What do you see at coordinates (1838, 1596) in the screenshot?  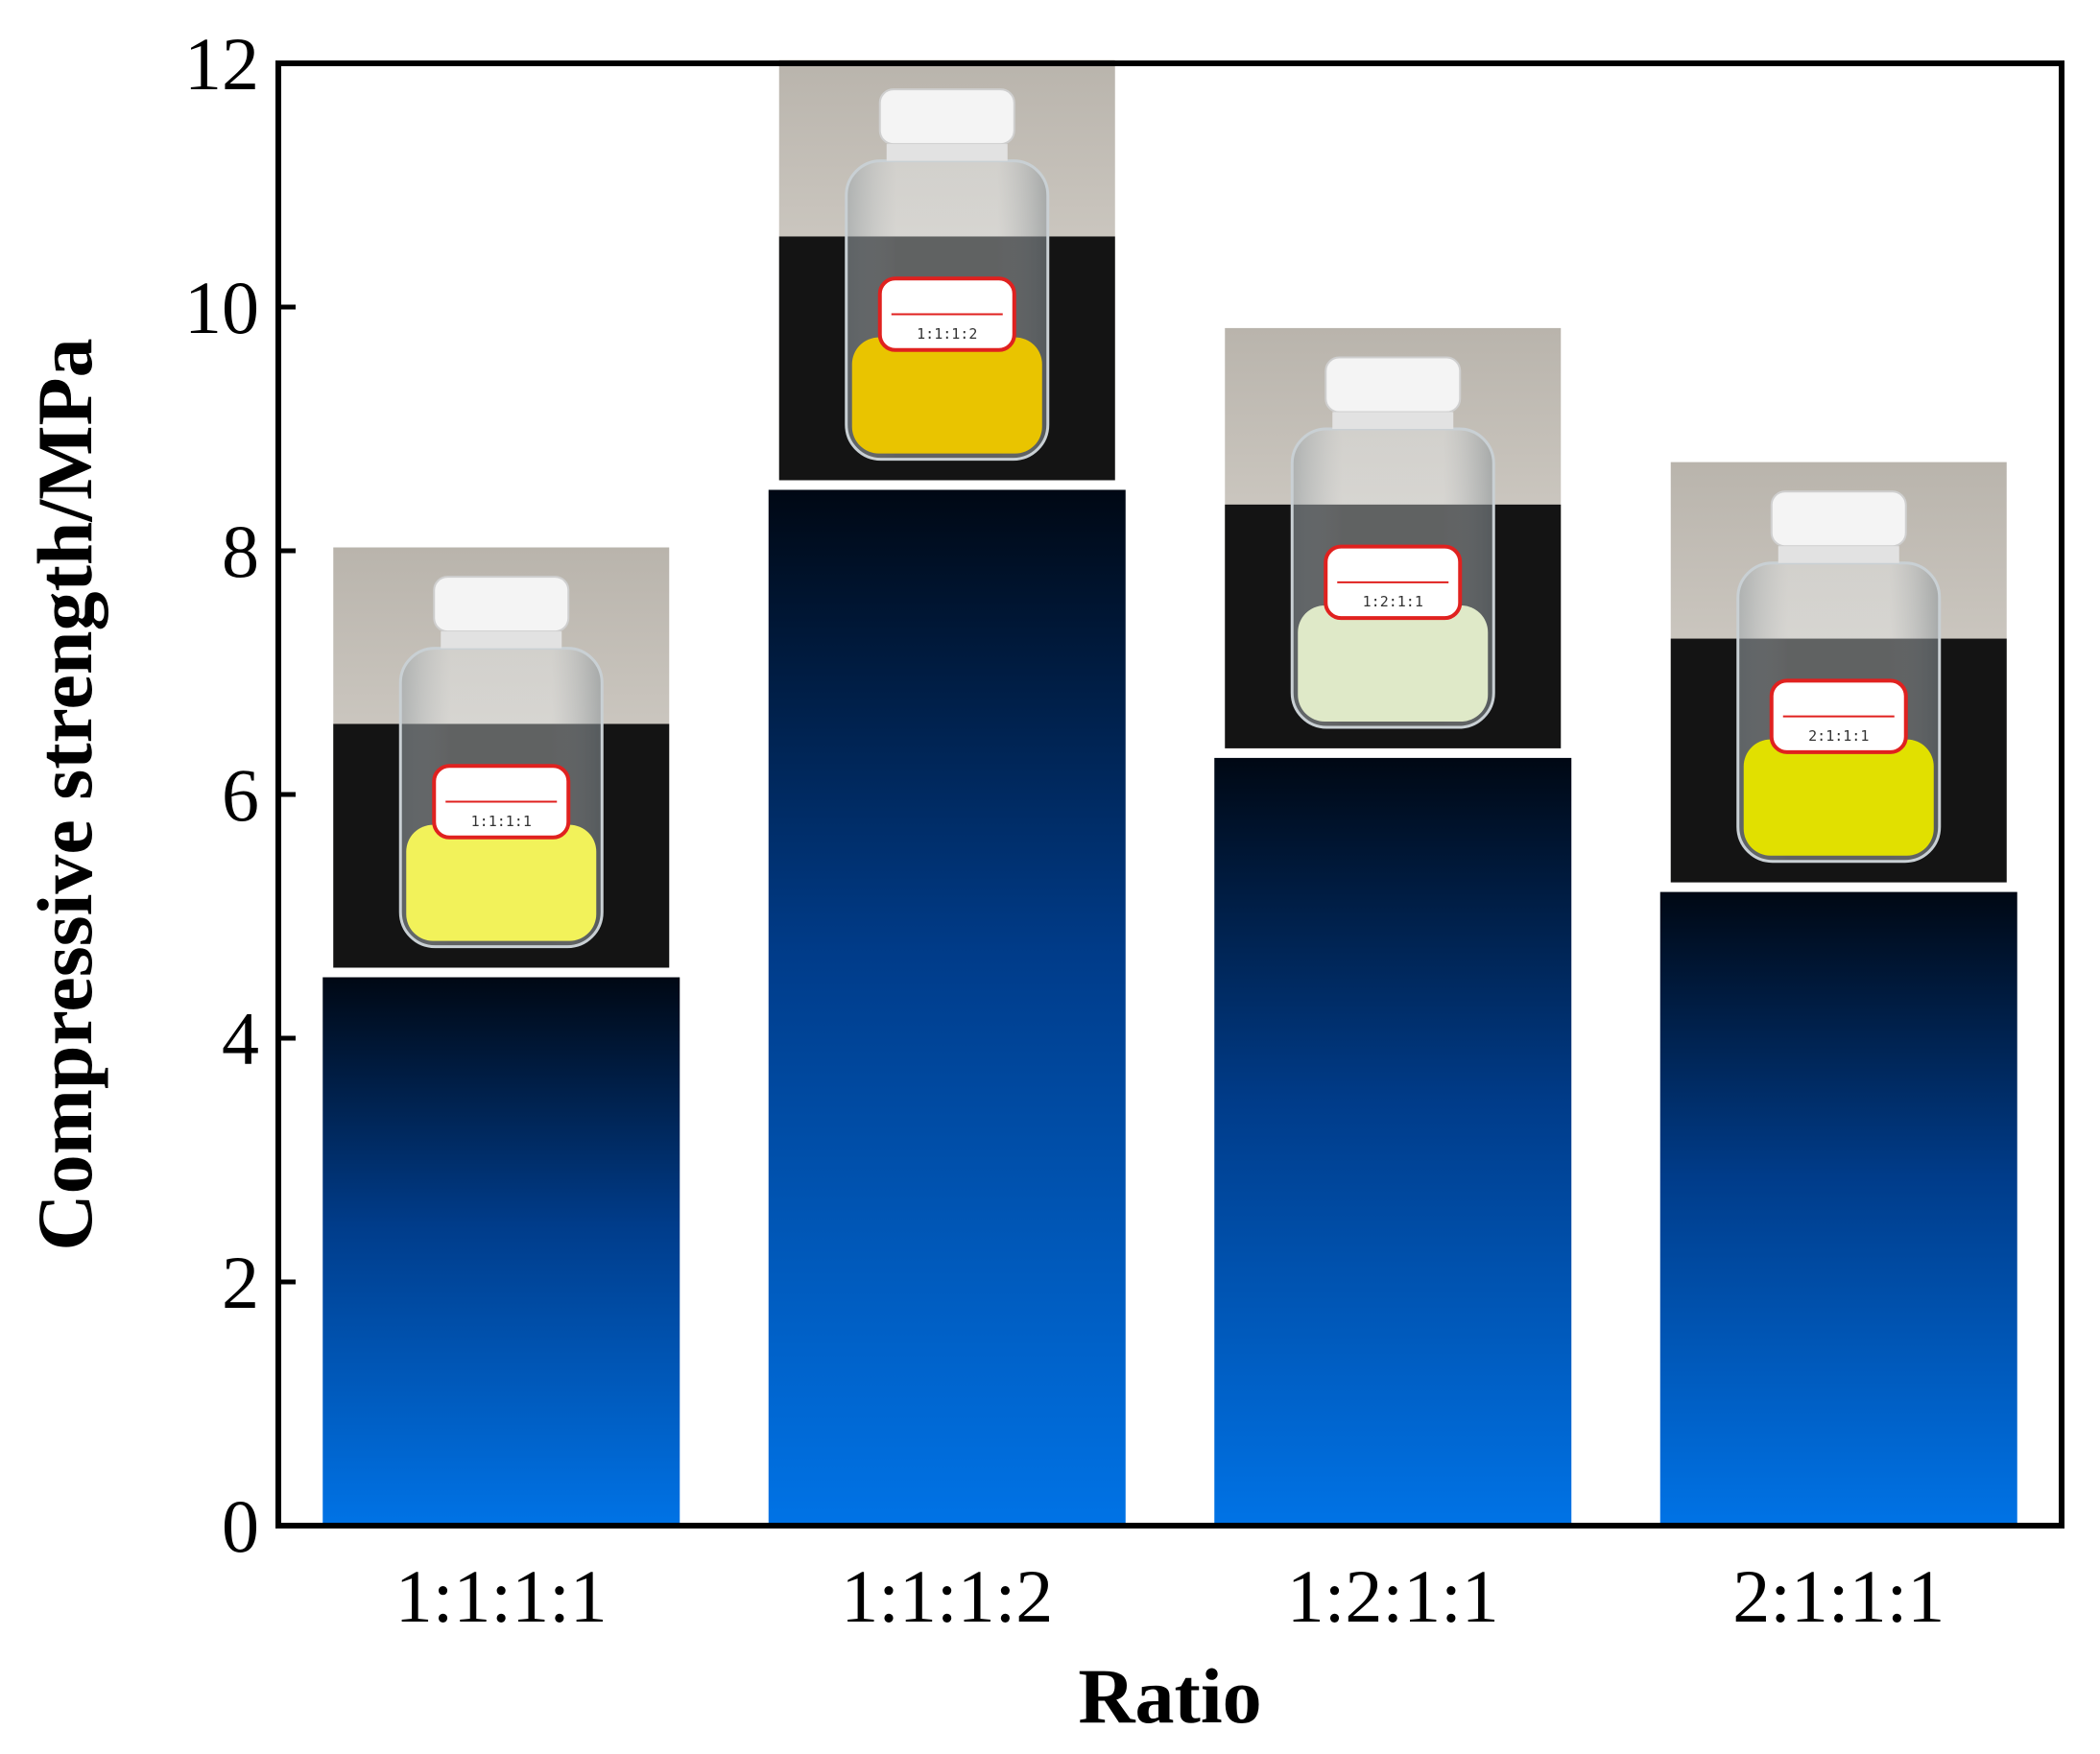 I see `x-tick-label: 2:1:1:1` at bounding box center [1838, 1596].